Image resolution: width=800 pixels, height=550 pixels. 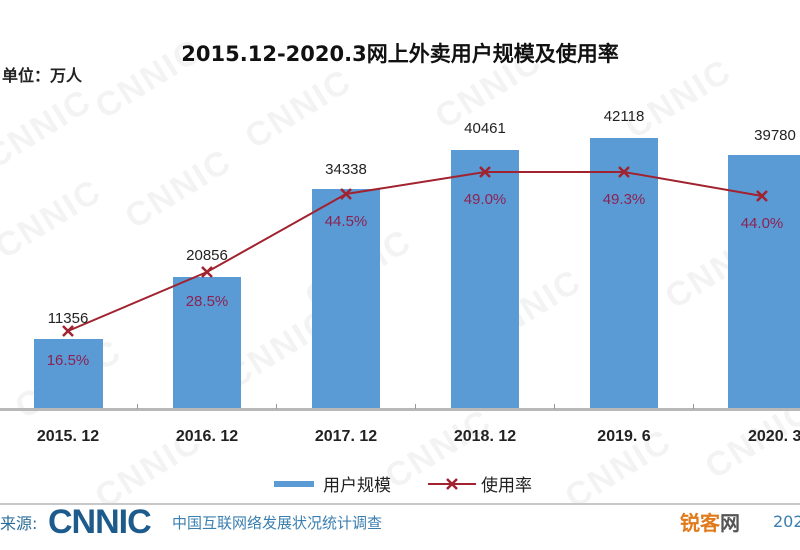 I want to click on legend-line-label: 使用率, so click(x=506, y=486).